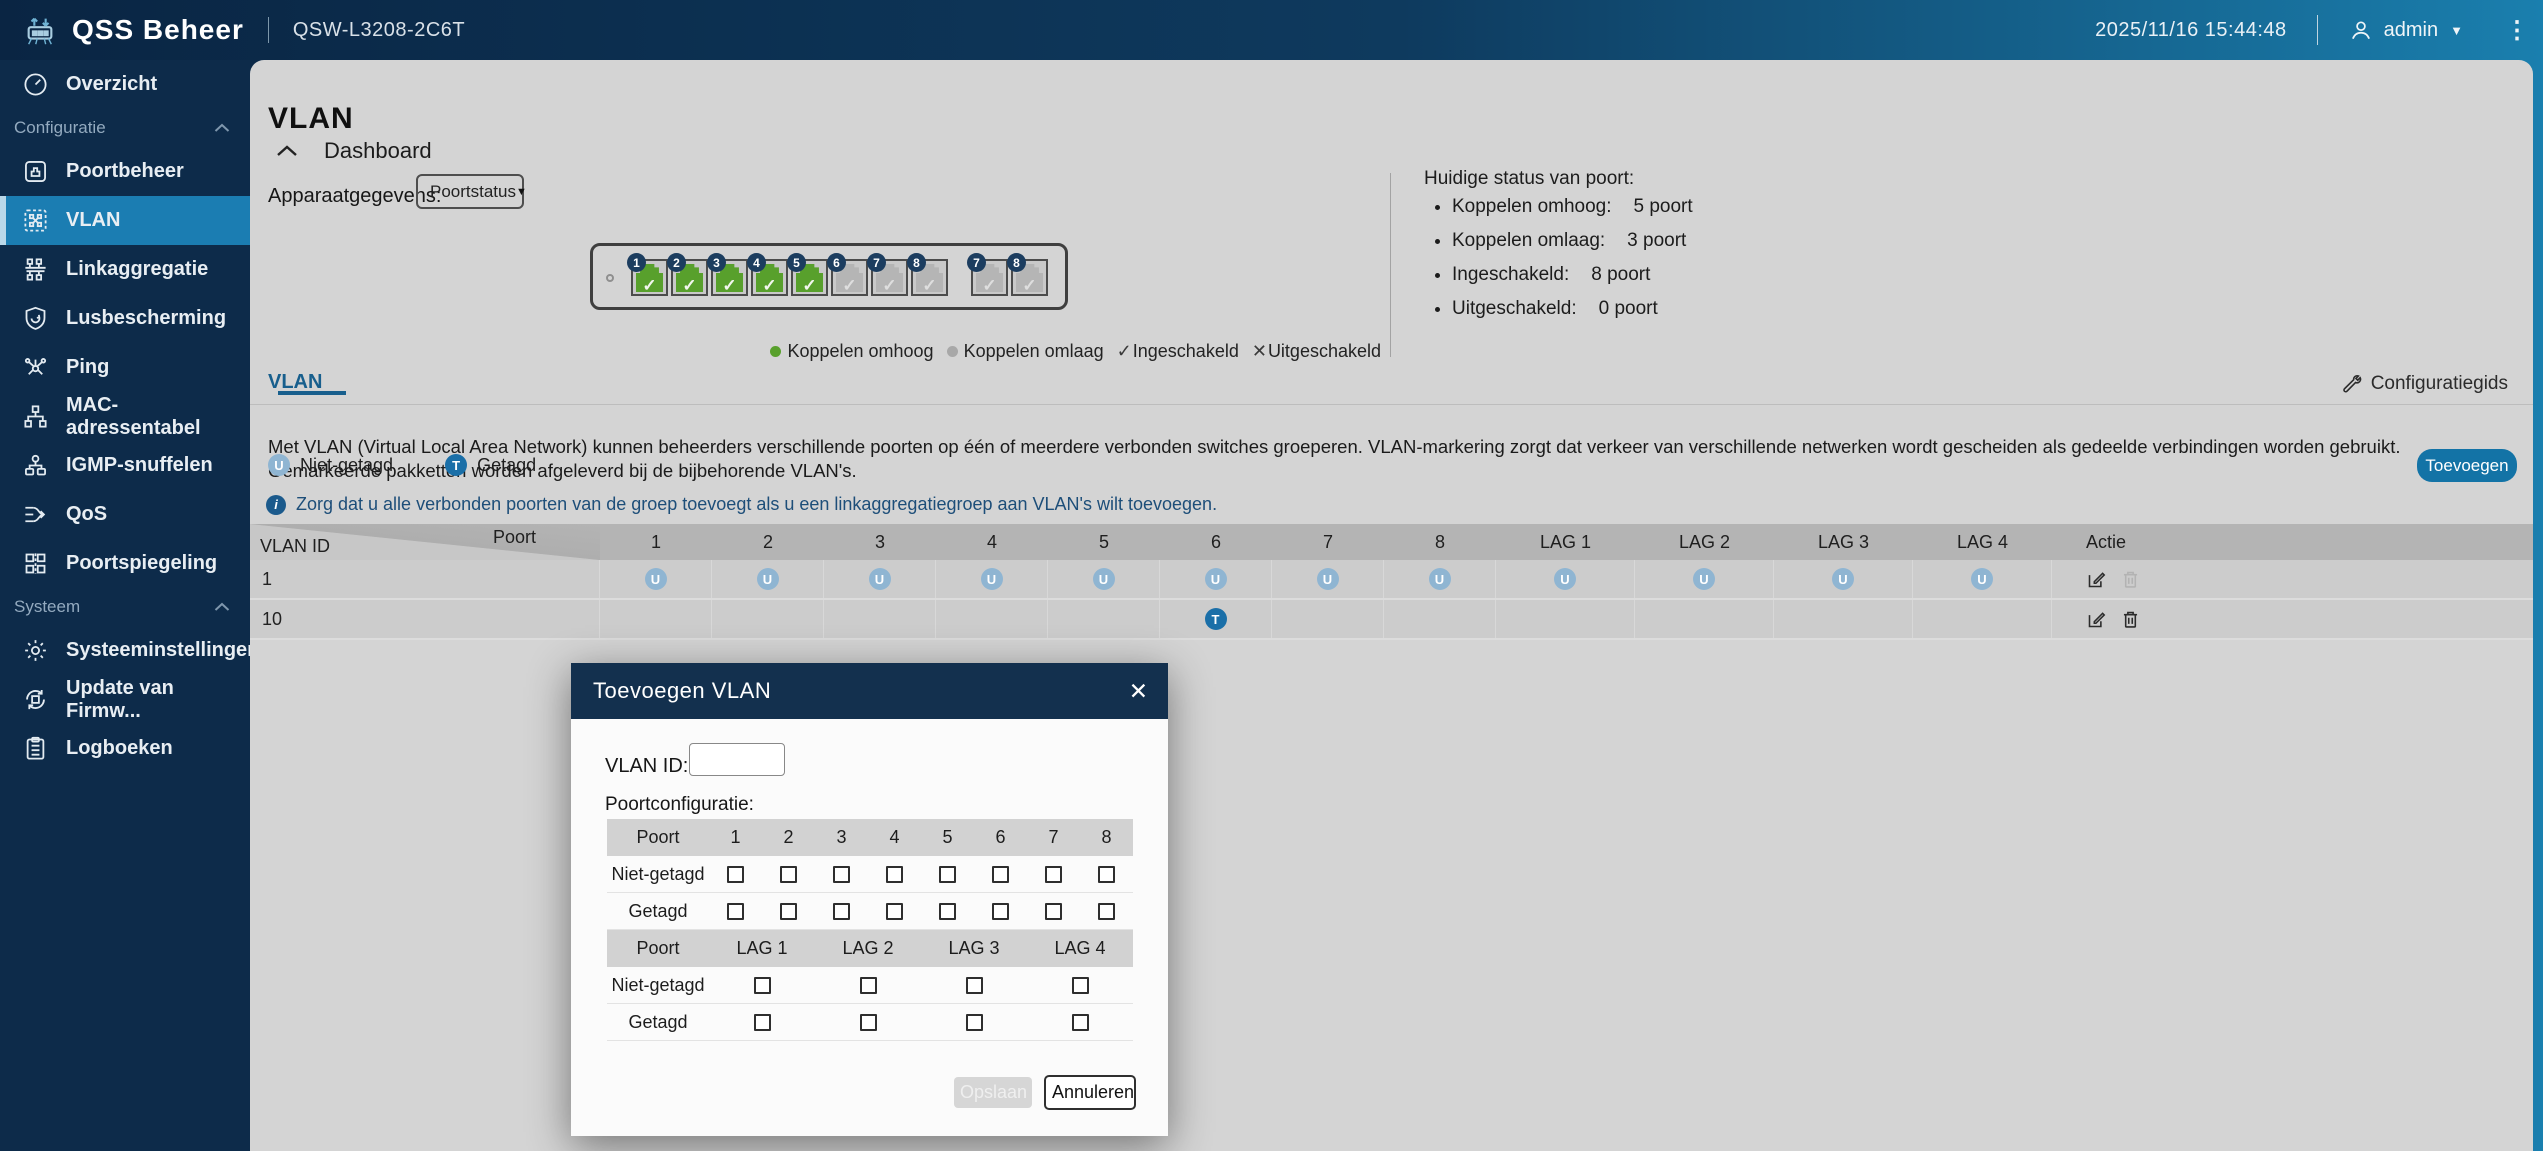 This screenshot has height=1151, width=2543. What do you see at coordinates (658, 910) in the screenshot?
I see `modal-row-label: Getagd` at bounding box center [658, 910].